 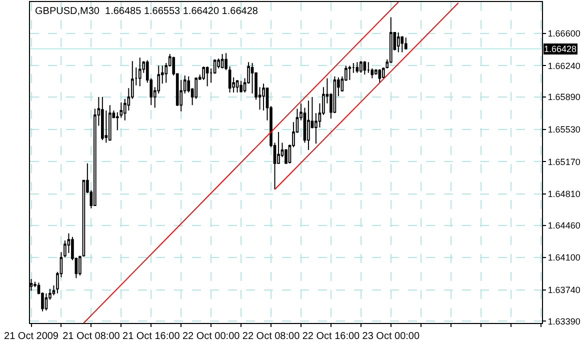 I want to click on y-tick-label: 1.64100, so click(x=564, y=257).